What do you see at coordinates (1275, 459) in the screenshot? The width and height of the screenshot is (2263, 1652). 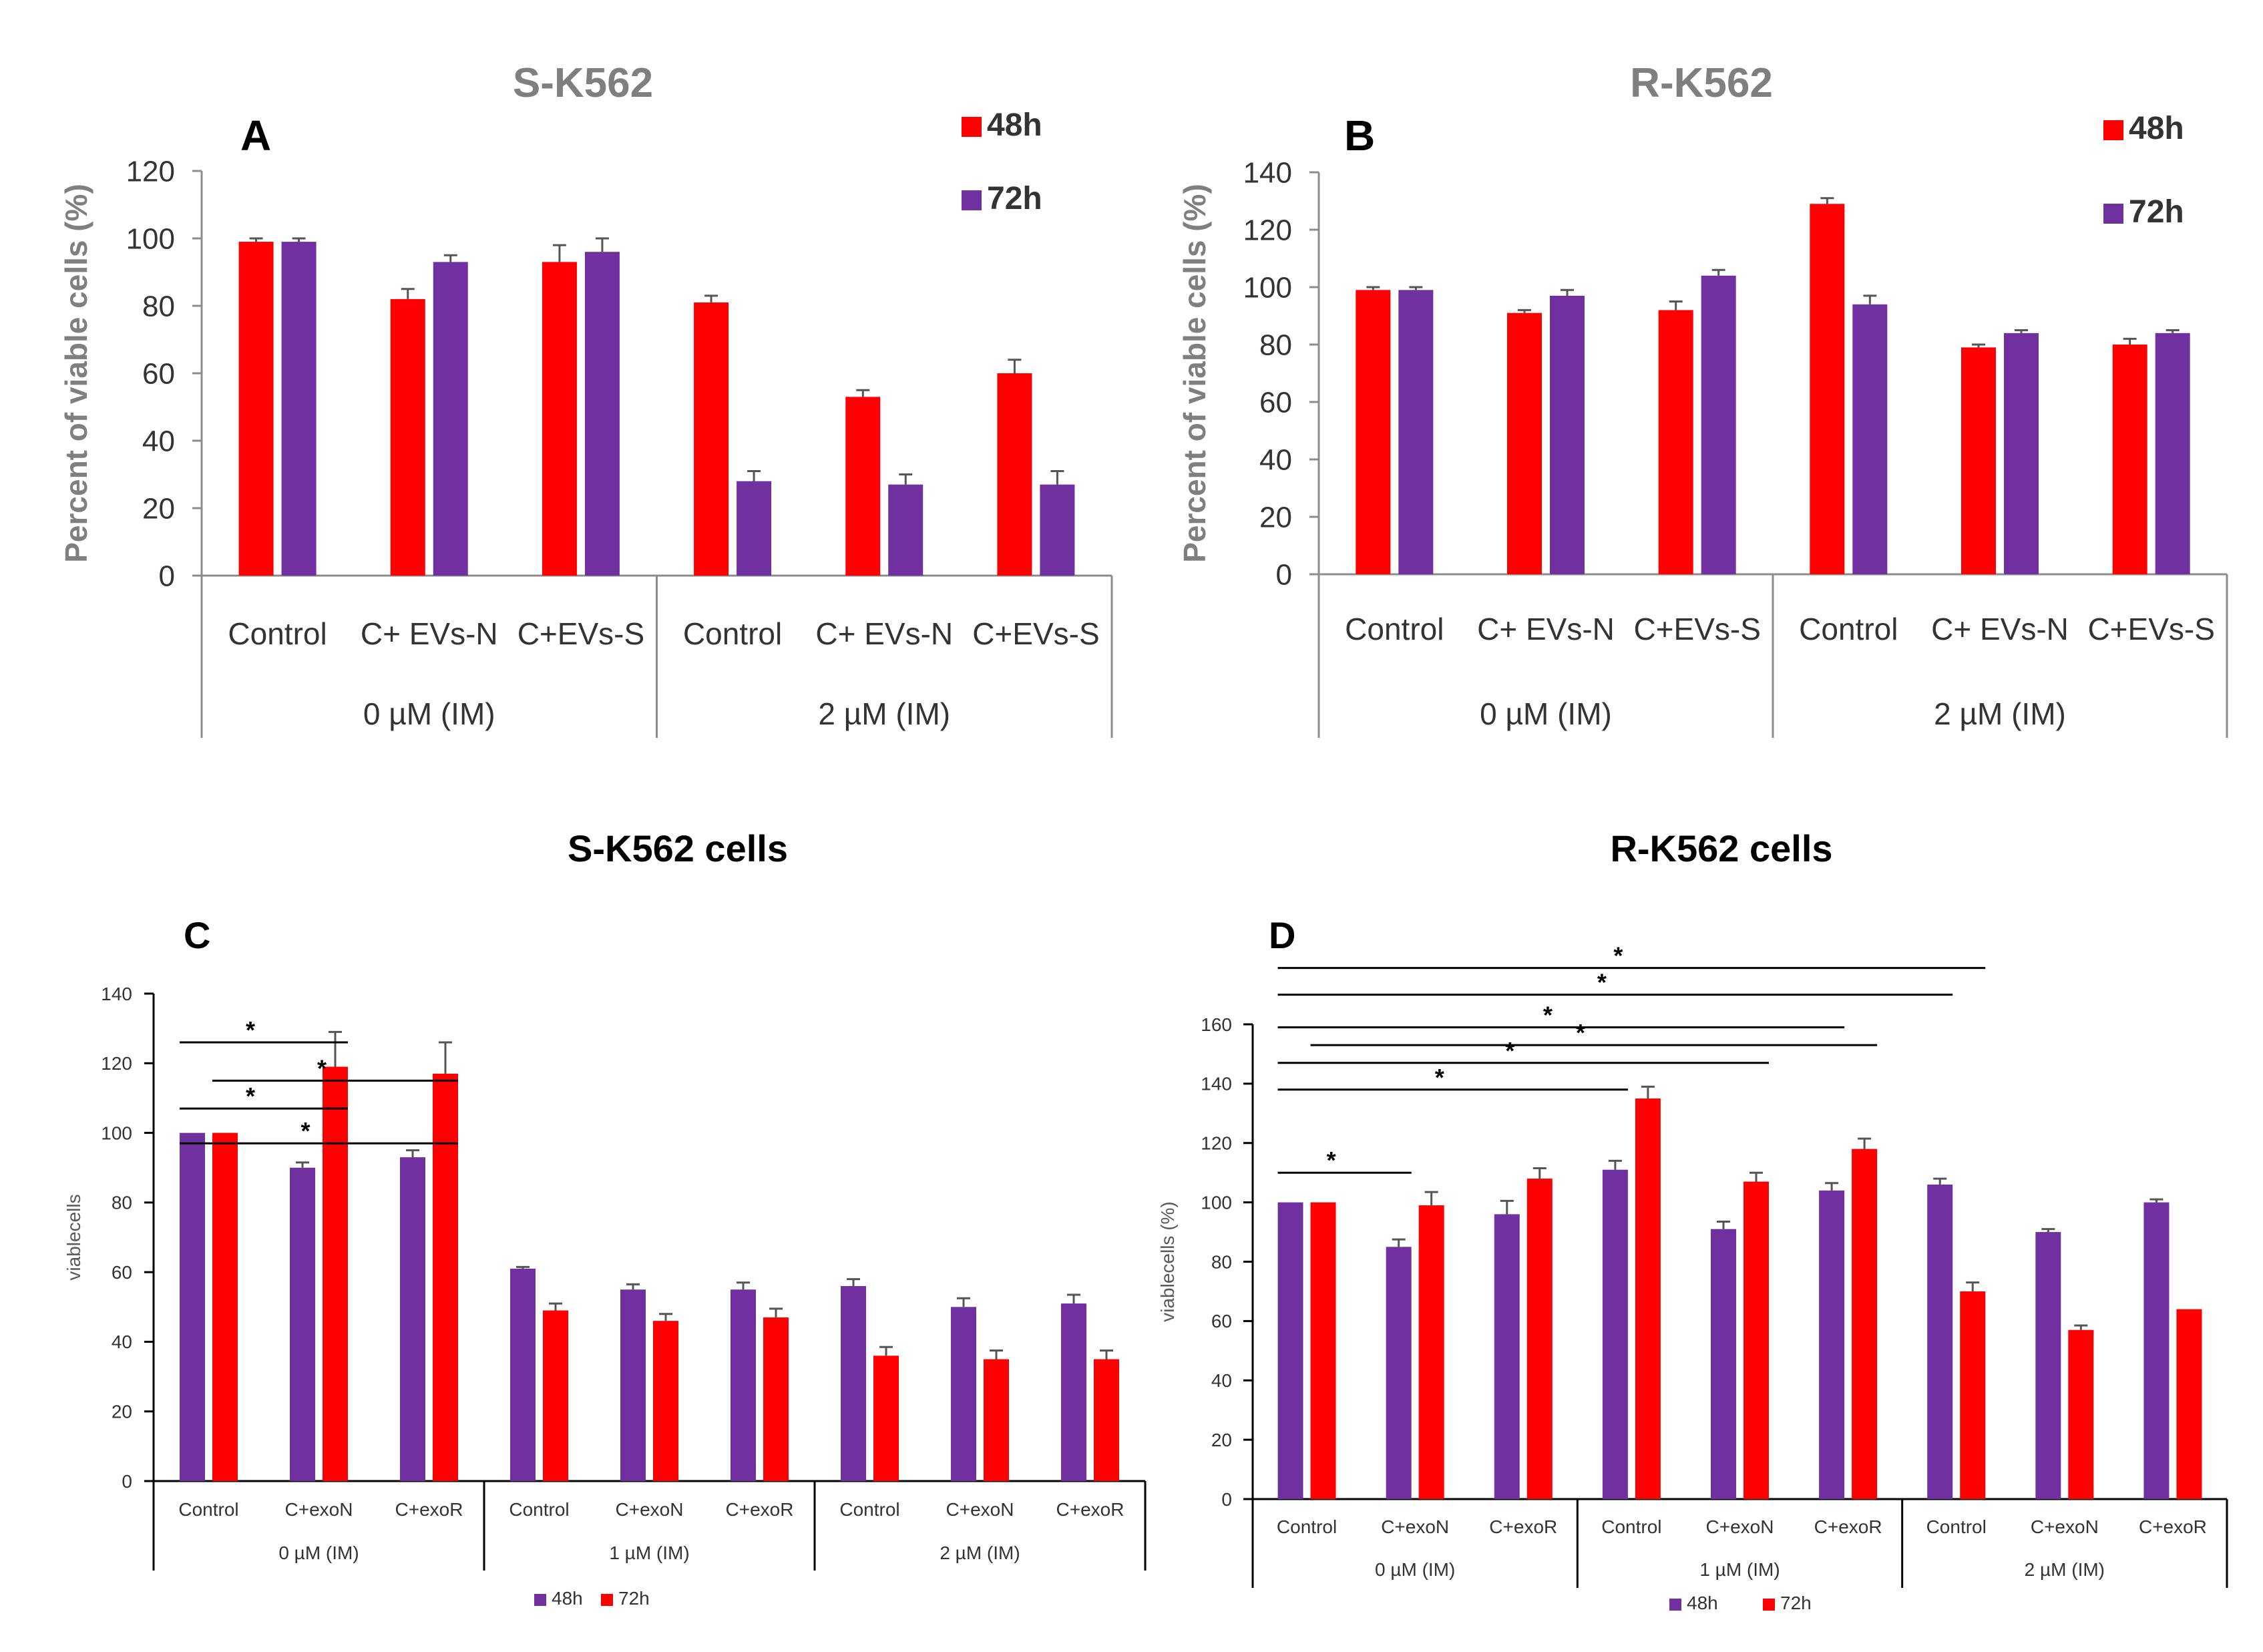 I see `y-tick-label: 40` at bounding box center [1275, 459].